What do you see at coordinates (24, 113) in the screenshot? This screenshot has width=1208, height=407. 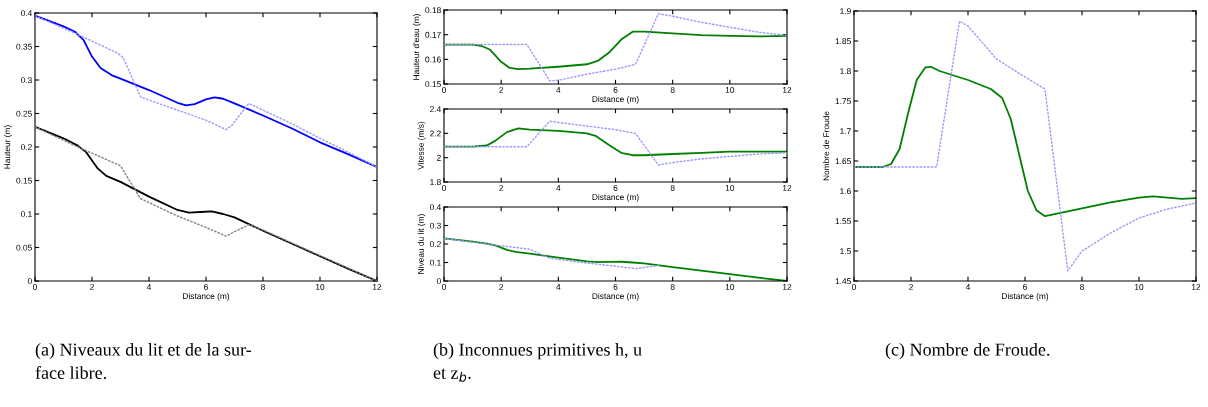 I see `y-tick-label: 0.25` at bounding box center [24, 113].